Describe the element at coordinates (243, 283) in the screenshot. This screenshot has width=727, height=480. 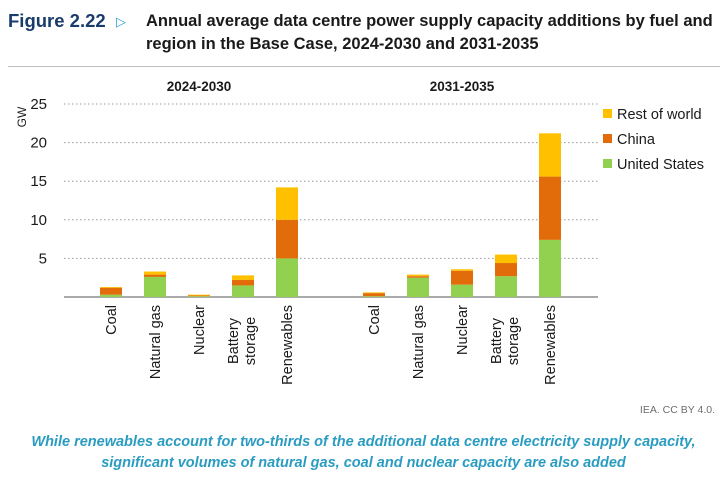
I see `bar-segment-2024-2030-battery-storage-china` at that location.